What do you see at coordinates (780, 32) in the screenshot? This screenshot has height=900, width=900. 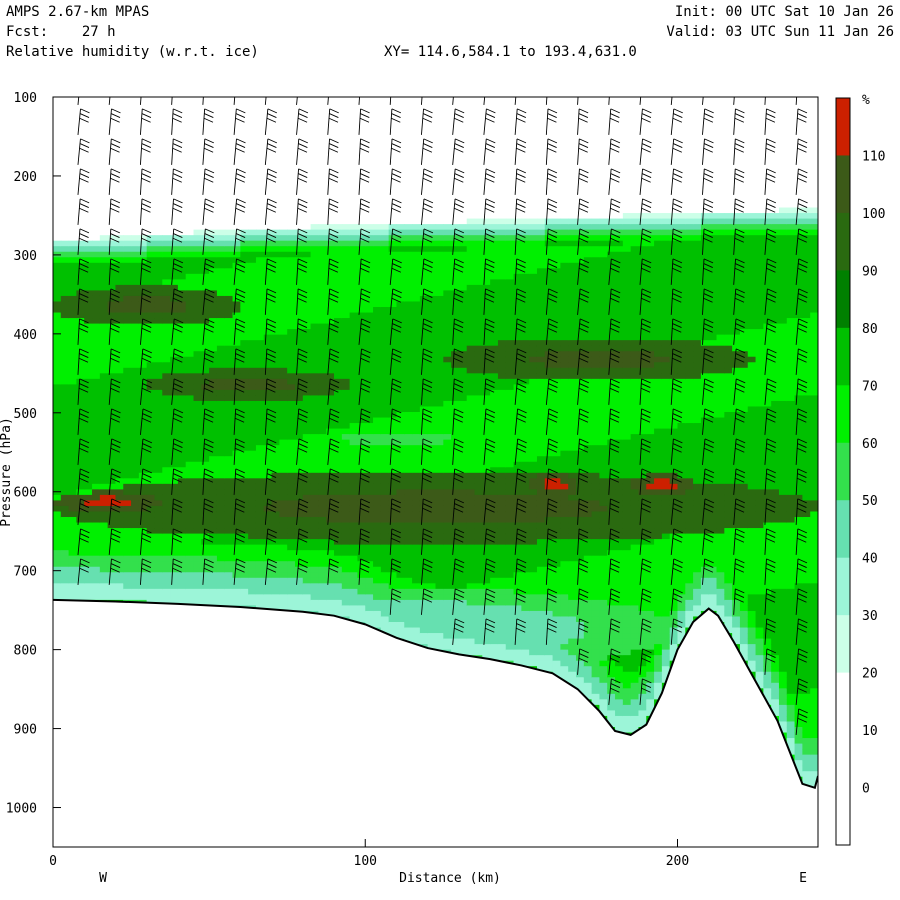 I see `valid-time: Valid: 03 UTC Sun 11 Jan 26` at bounding box center [780, 32].